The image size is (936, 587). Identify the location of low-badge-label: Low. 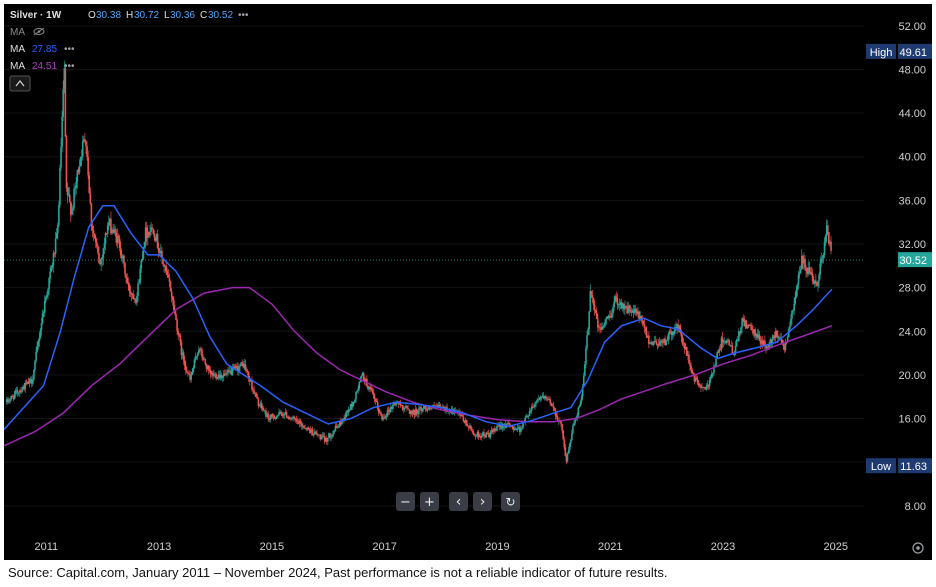
(881, 467).